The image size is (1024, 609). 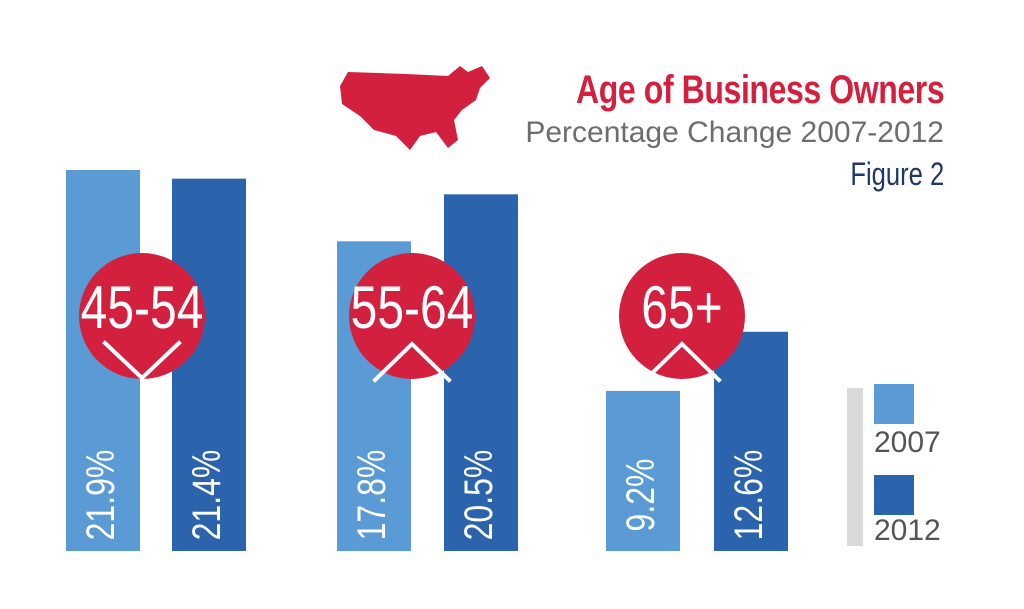 I want to click on chart-subtitle: Percentage Change 2007-2012, so click(x=734, y=132).